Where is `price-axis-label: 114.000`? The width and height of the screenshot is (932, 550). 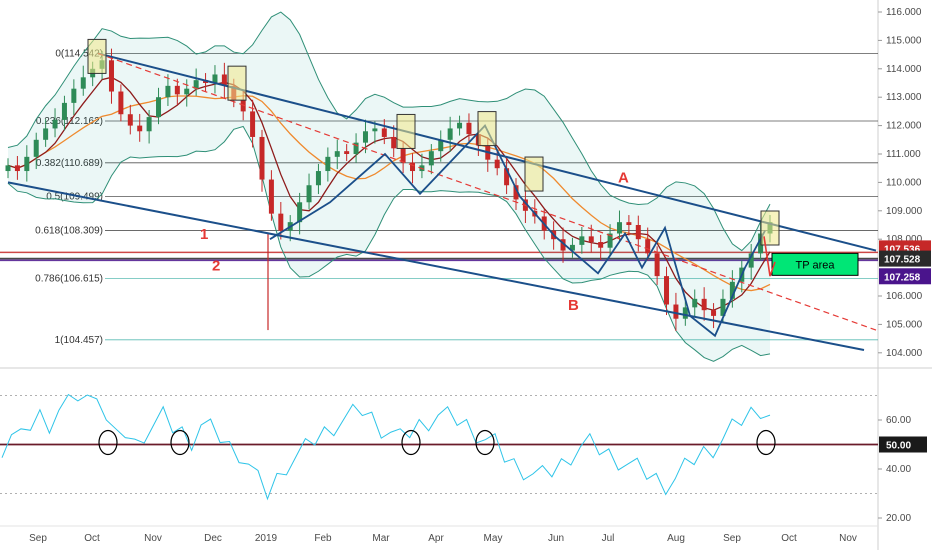 price-axis-label: 114.000 is located at coordinates (904, 69).